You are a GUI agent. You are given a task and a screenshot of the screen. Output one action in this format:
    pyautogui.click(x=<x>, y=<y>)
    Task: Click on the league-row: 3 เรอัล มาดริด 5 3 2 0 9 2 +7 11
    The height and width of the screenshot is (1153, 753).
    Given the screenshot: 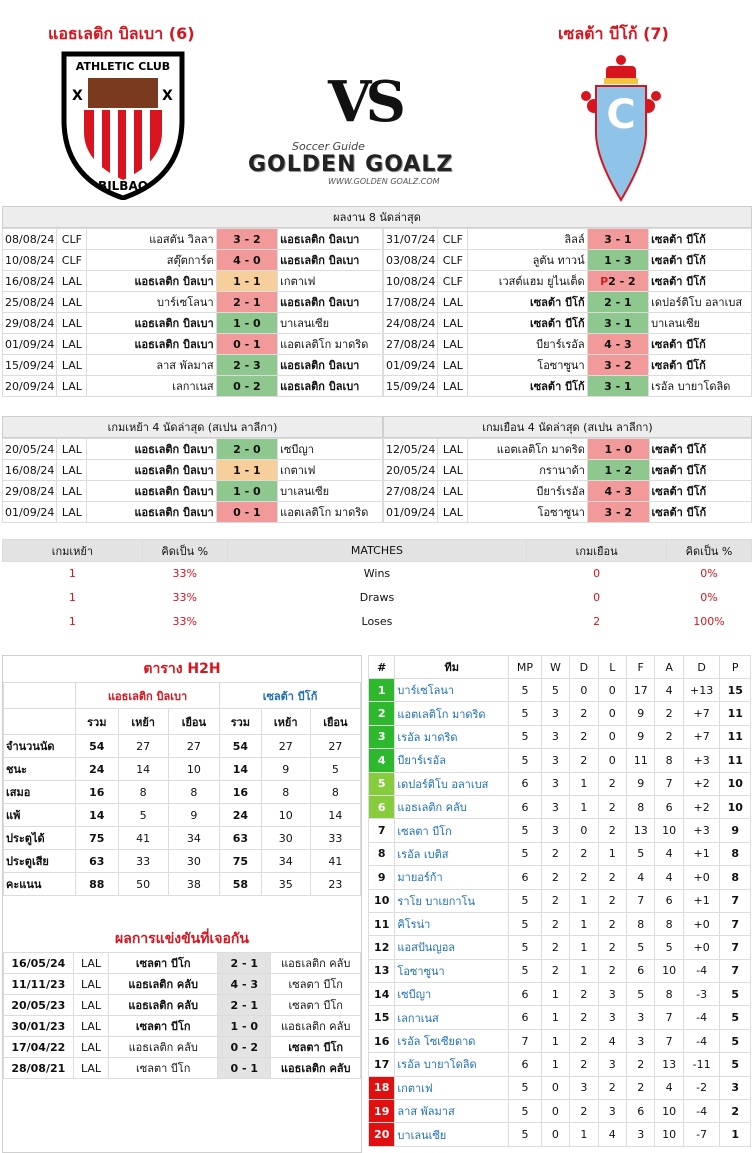 What is the action you would take?
    pyautogui.click(x=559, y=737)
    